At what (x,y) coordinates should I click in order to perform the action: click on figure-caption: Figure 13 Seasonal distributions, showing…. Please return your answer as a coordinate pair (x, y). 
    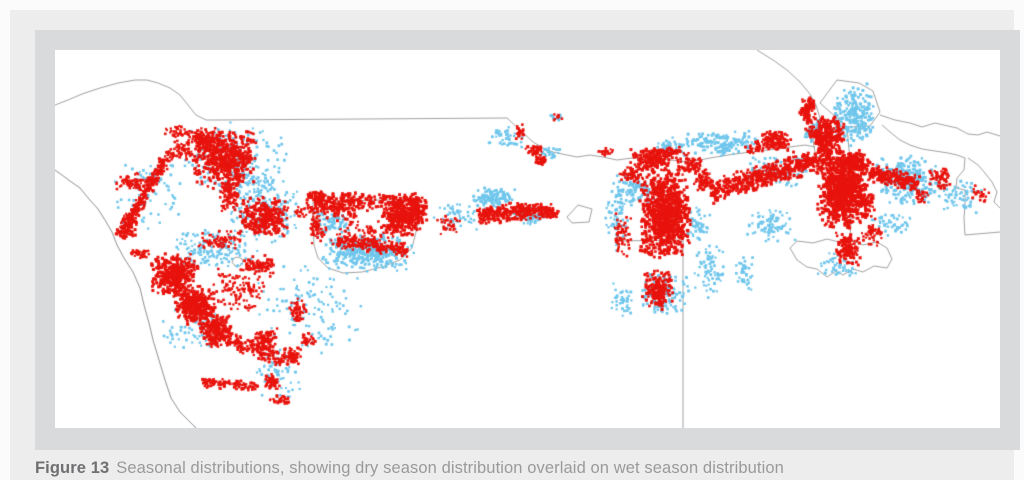
    Looking at the image, I should click on (527, 468).